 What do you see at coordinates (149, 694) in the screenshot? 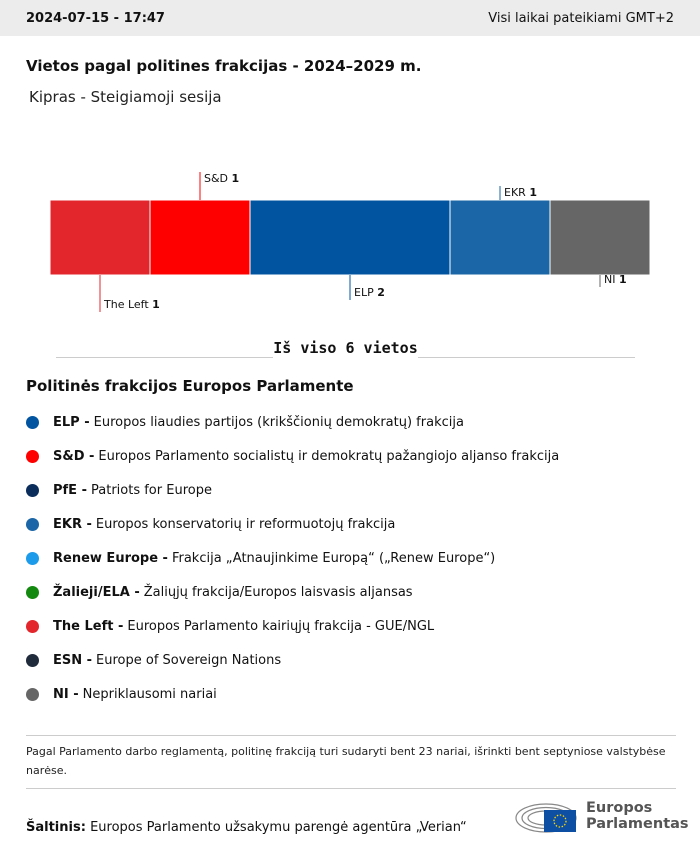
I see `group-name: Nepriklausomi nariai` at bounding box center [149, 694].